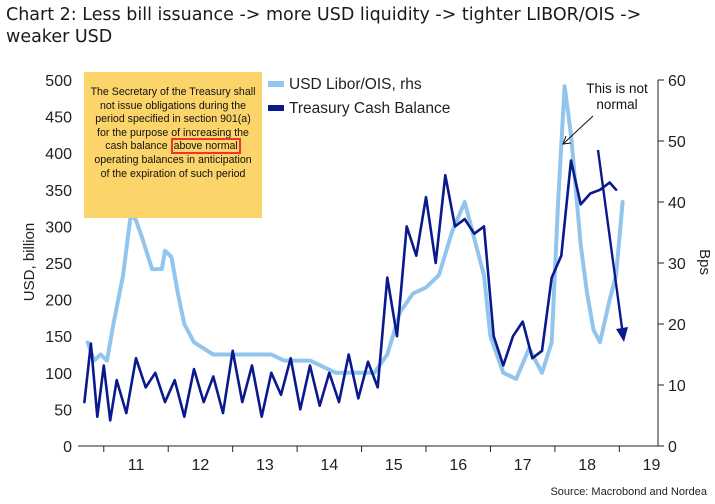 The image size is (715, 504). Describe the element at coordinates (523, 465) in the screenshot. I see `x-tick-label: 17` at that location.